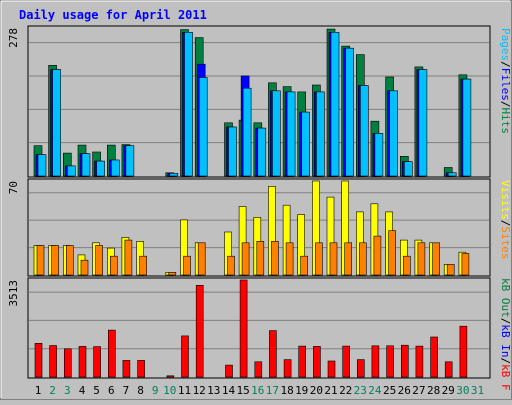 This screenshot has width=512, height=405. I want to click on x-tick-label-day-12: 12, so click(199, 390).